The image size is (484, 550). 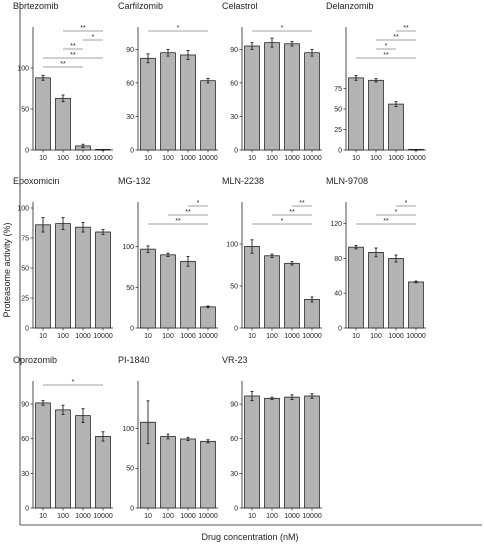 I want to click on panel-title: MLN-2238, so click(x=243, y=181).